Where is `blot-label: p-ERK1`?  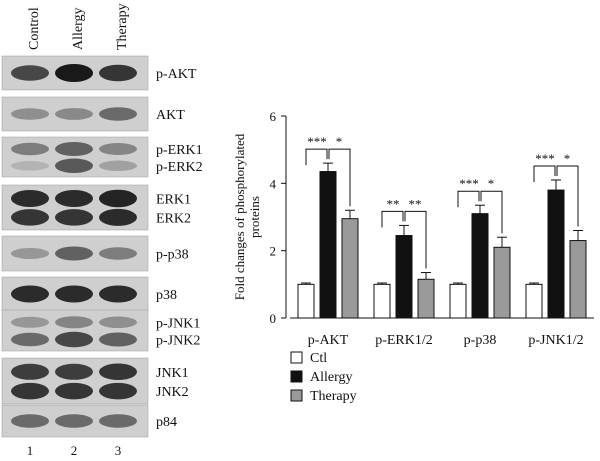
blot-label: p-ERK1 is located at coordinates (179, 150).